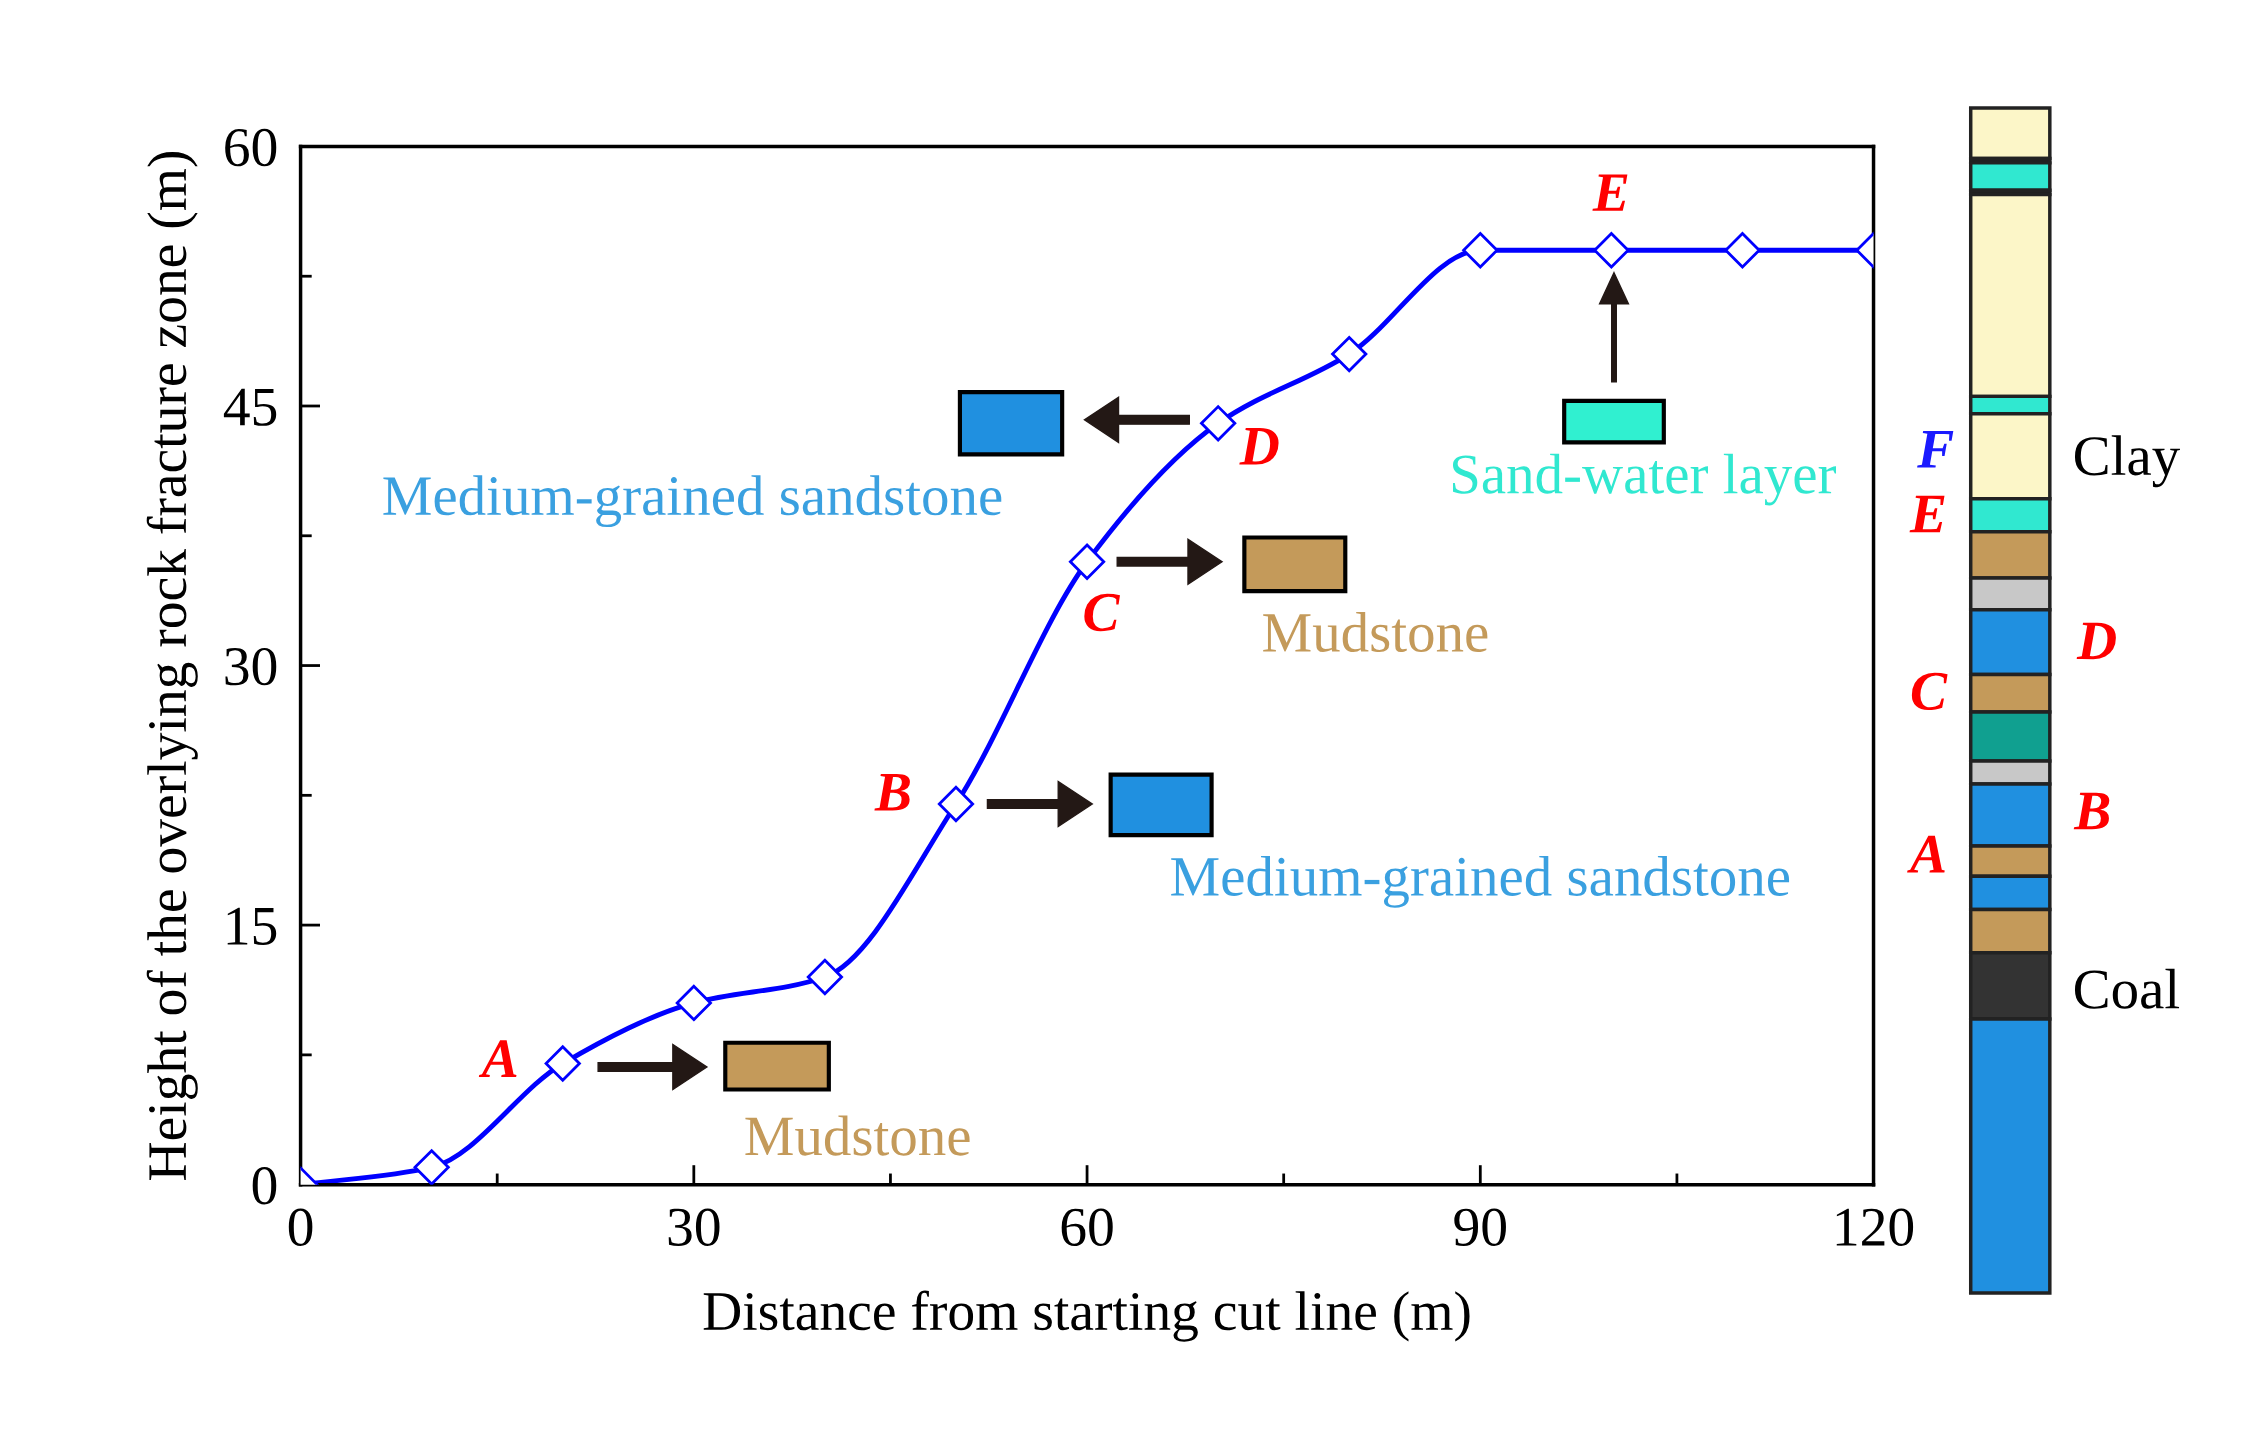 The image size is (2260, 1450). What do you see at coordinates (300, 1227) in the screenshot?
I see `x-tick-label: 0` at bounding box center [300, 1227].